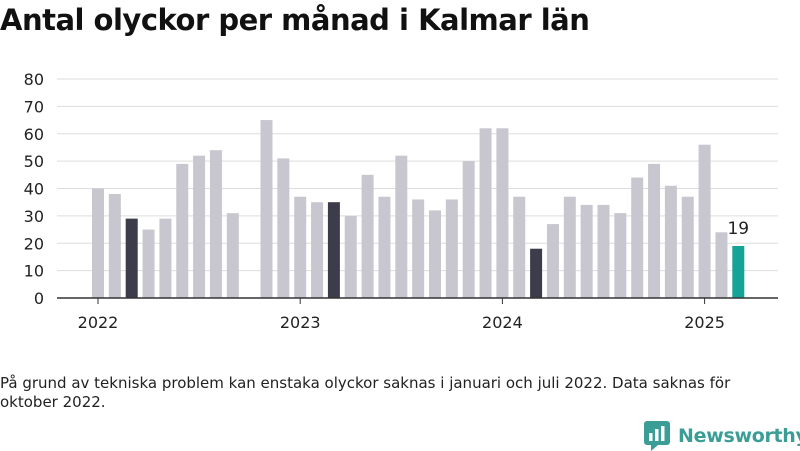 The width and height of the screenshot is (800, 451). Describe the element at coordinates (300, 322) in the screenshot. I see `x-tick-label: 2023` at that location.